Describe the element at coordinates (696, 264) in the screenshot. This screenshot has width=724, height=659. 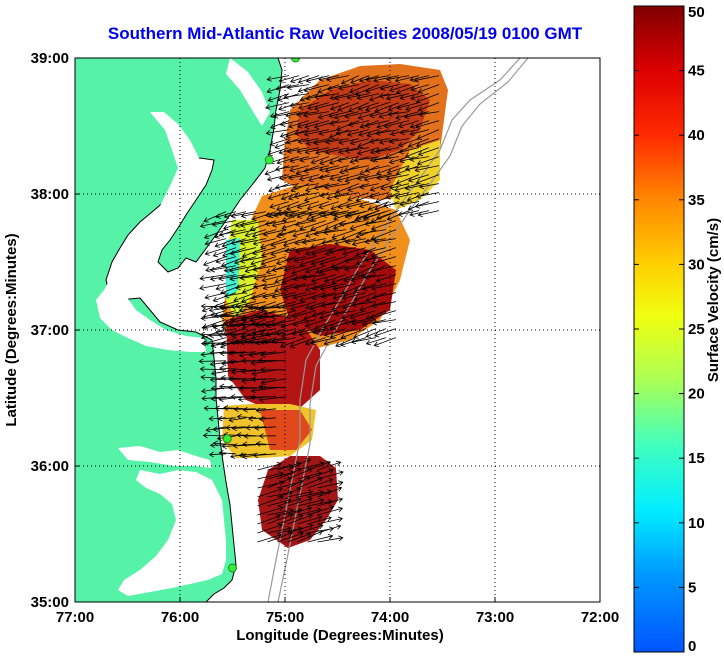
I see `colorbar-tick-label: 30` at that location.